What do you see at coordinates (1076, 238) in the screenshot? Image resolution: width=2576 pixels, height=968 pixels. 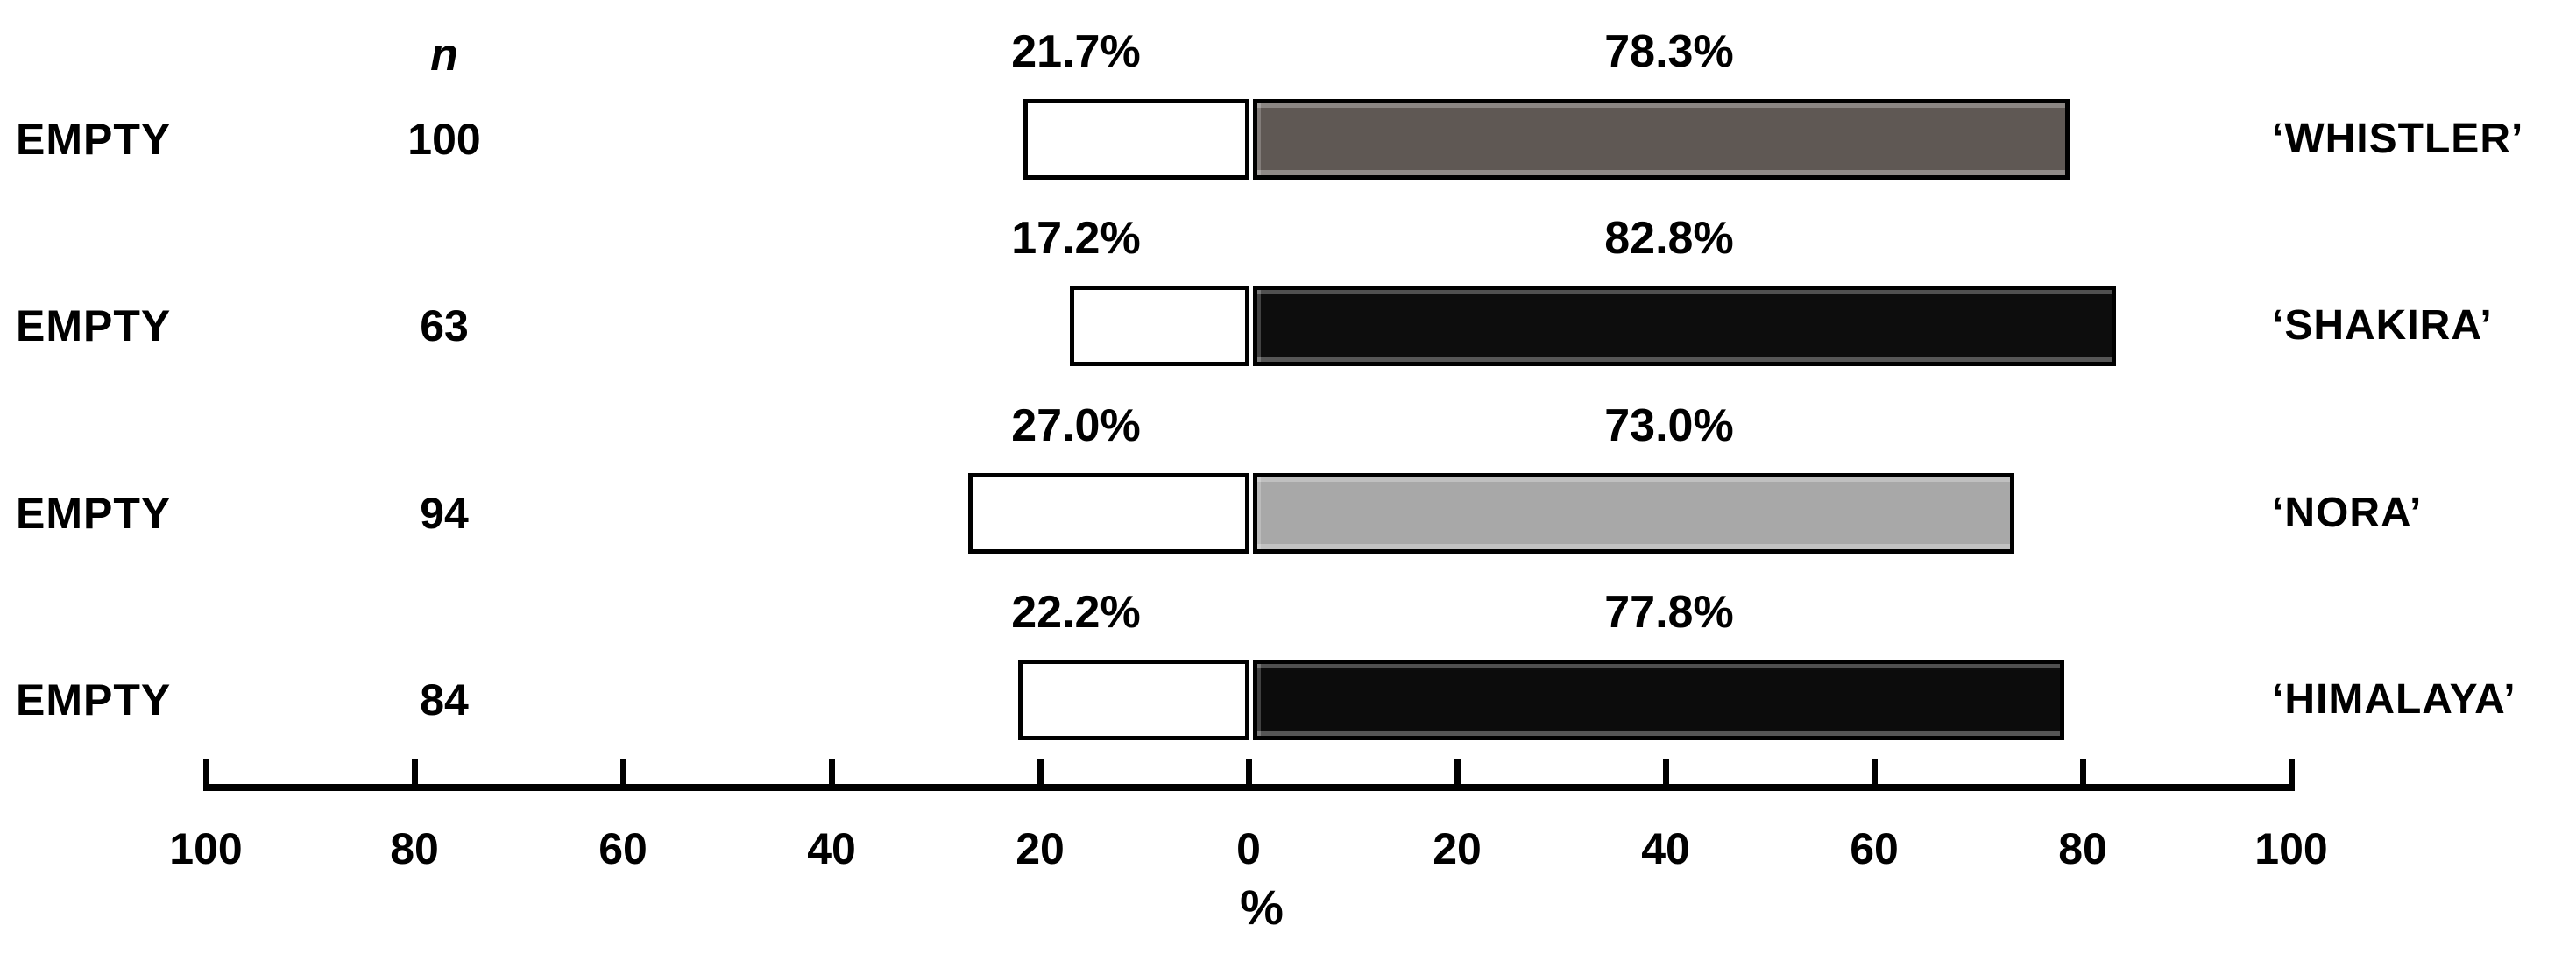 I see `left-percent-label: 17.2%` at bounding box center [1076, 238].